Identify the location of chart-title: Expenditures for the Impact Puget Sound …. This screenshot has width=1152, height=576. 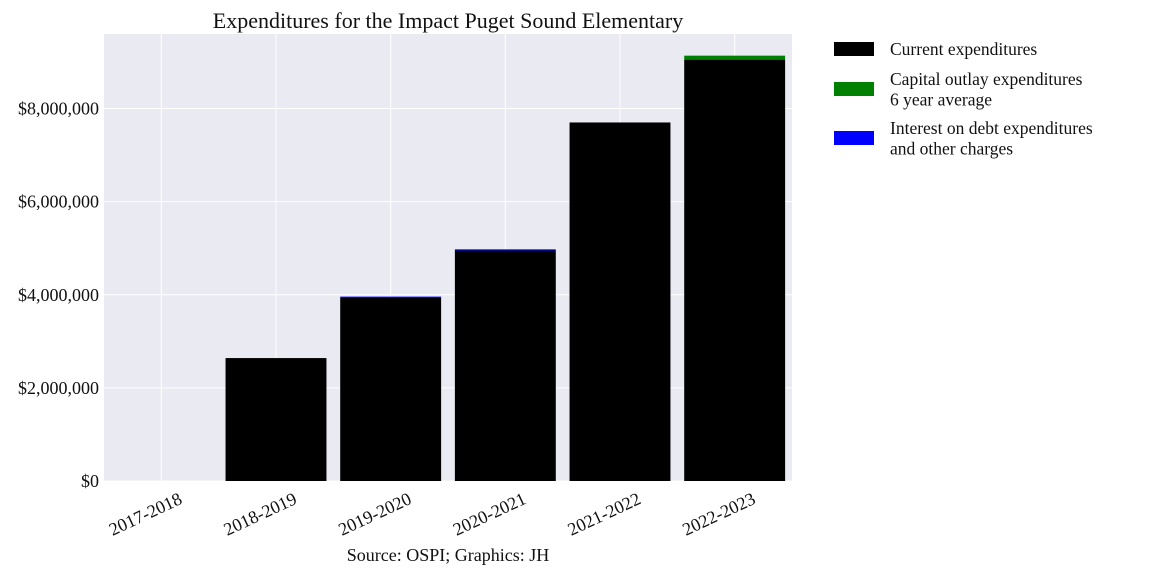
(448, 20).